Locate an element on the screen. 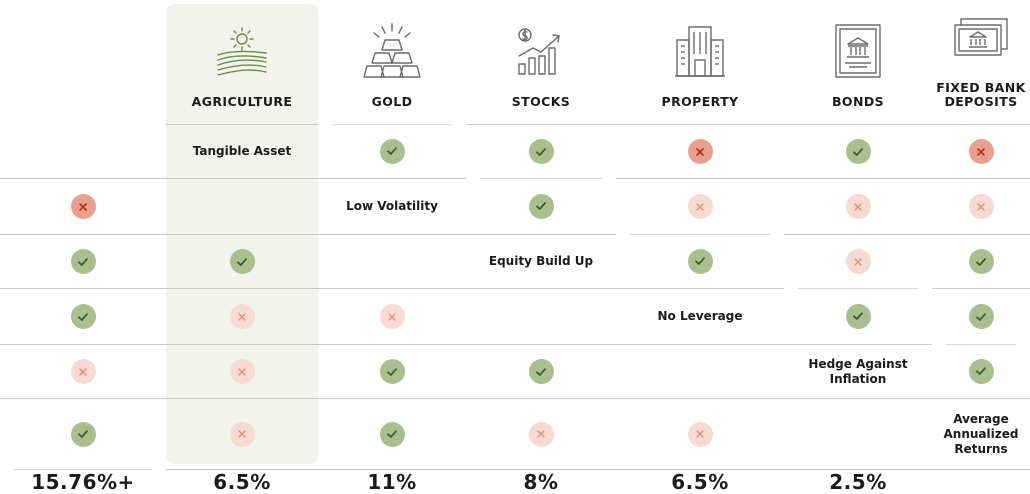 This screenshot has height=494, width=1030. returns-cell: 11% is located at coordinates (392, 481).